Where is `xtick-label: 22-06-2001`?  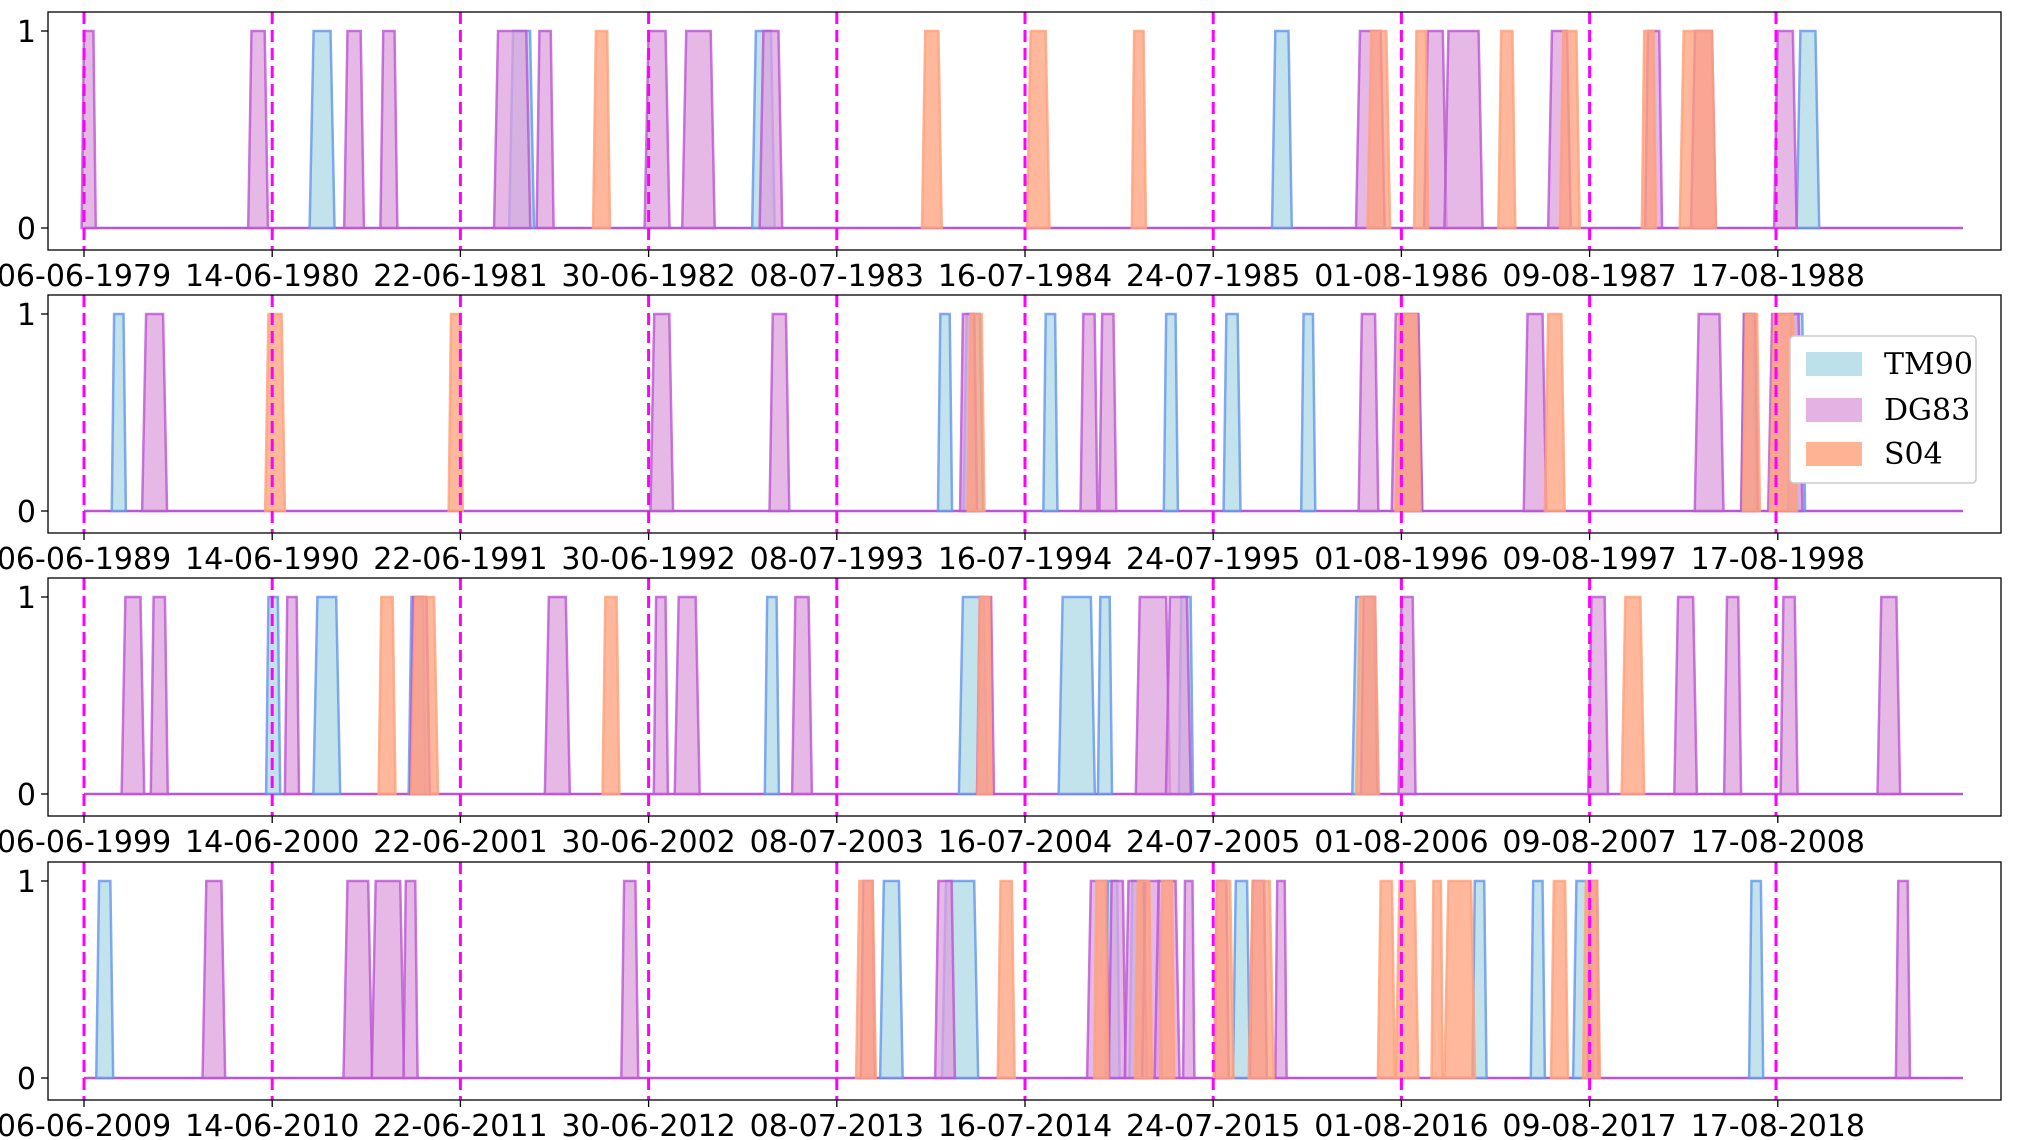
xtick-label: 22-06-2001 is located at coordinates (460, 842).